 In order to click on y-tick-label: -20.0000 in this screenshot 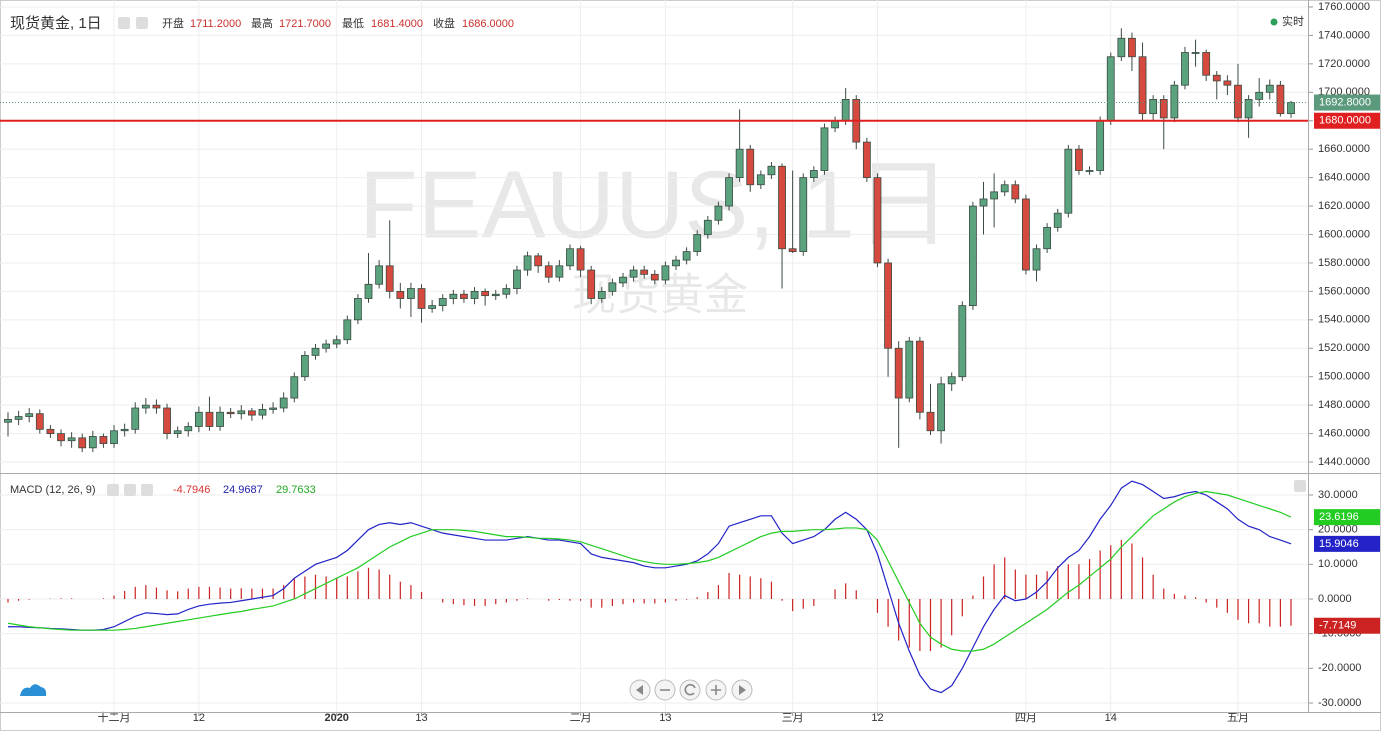, I will do `click(1339, 668)`.